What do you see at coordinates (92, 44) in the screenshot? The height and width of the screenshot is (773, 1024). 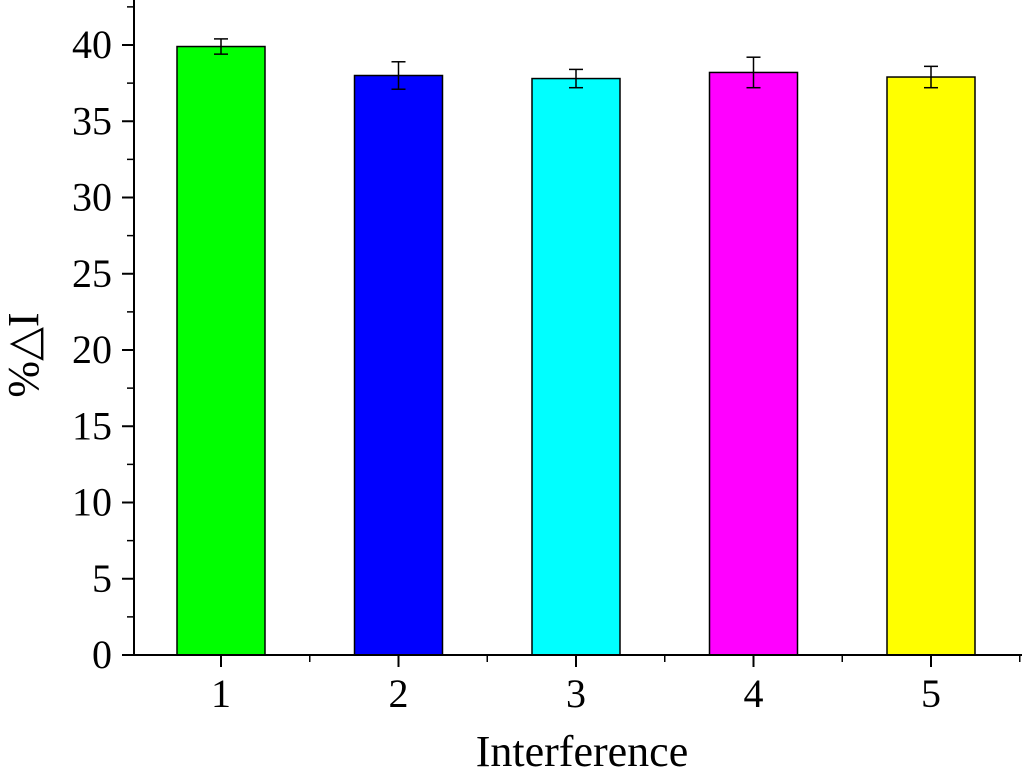 I see `y-tick-label: 40` at bounding box center [92, 44].